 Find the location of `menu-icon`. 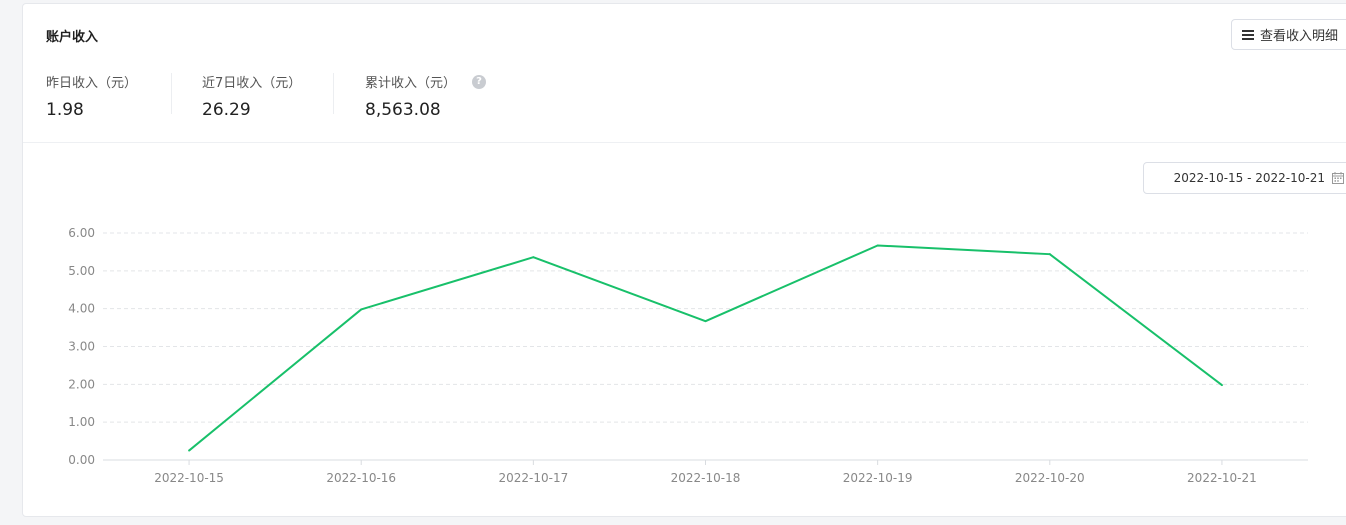

menu-icon is located at coordinates (1248, 34).